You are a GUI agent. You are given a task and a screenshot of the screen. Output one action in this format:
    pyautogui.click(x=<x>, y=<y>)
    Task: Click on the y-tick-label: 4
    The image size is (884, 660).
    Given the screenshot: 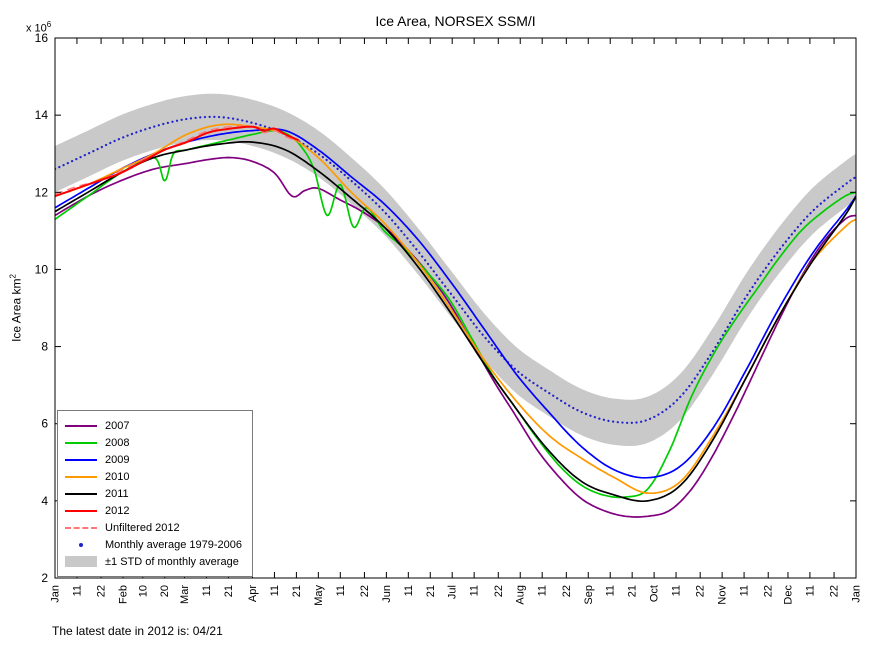 What is the action you would take?
    pyautogui.click(x=44, y=501)
    